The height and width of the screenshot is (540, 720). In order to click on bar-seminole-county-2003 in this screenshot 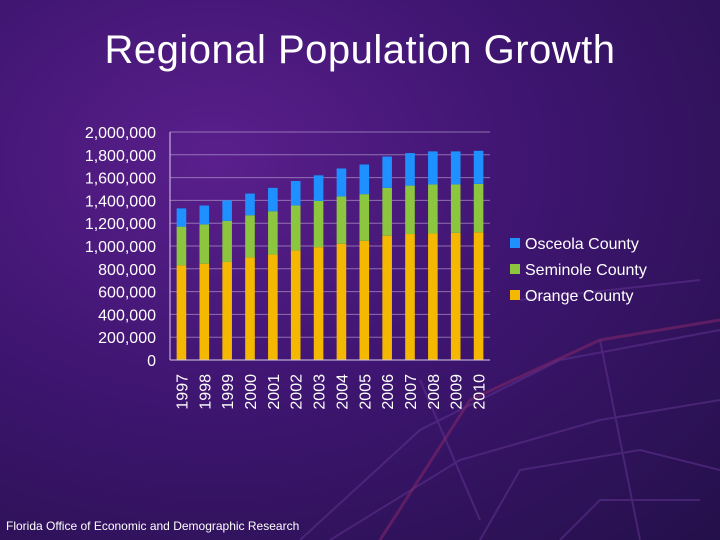, I will do `click(318, 224)`.